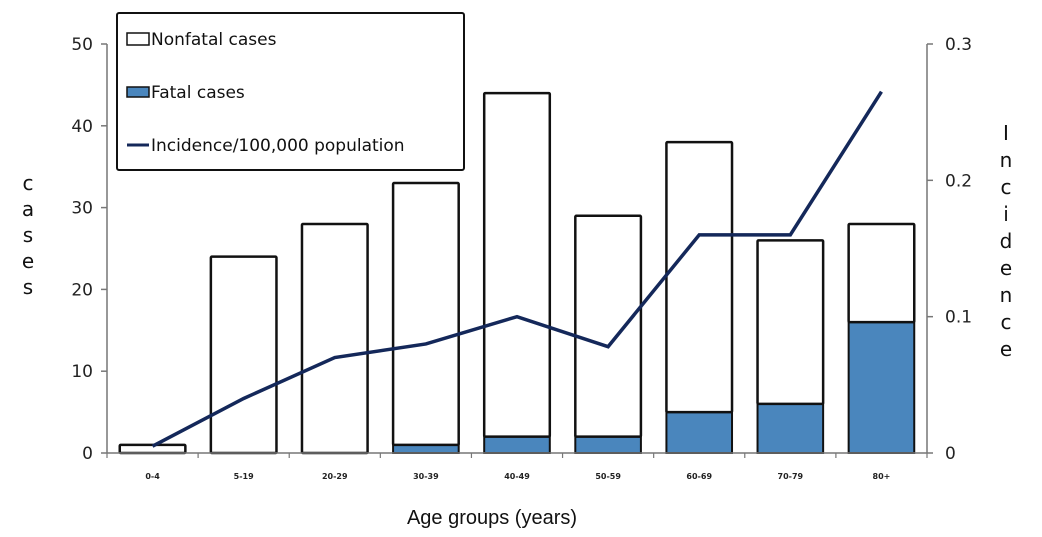 Image resolution: width=1042 pixels, height=537 pixels. I want to click on x-tick-label: 50-59, so click(608, 476).